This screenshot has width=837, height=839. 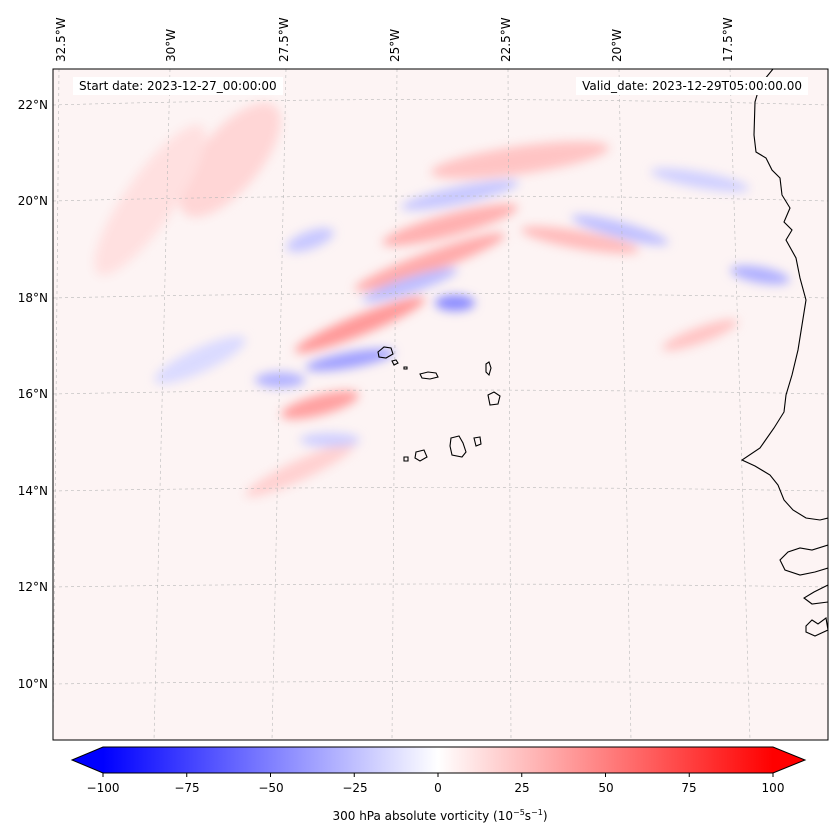 What do you see at coordinates (271, 788) in the screenshot?
I see `colorbar-tick-label: −50` at bounding box center [271, 788].